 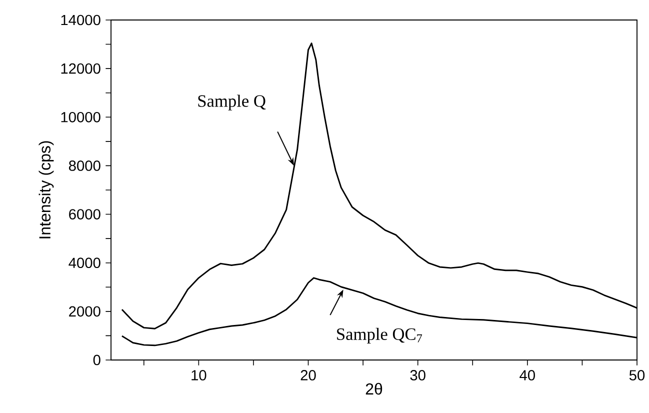 What do you see at coordinates (637, 375) in the screenshot?
I see `x-tick-label: 50` at bounding box center [637, 375].